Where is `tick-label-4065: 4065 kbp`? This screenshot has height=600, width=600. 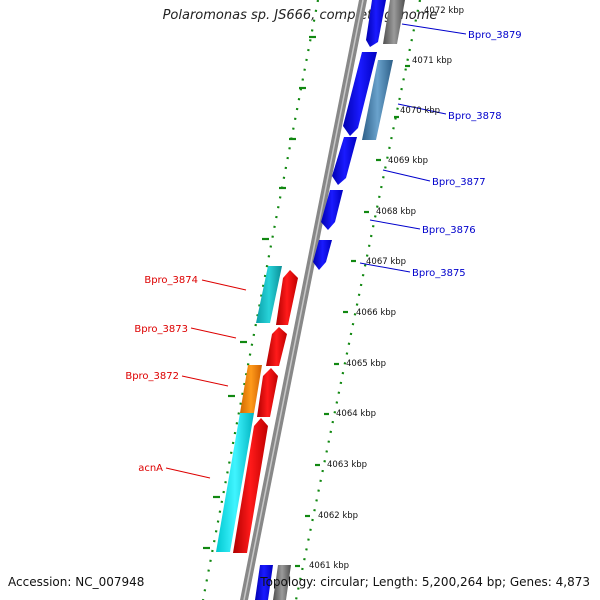
tick-label-4065: 4065 kbp is located at coordinates (366, 364).